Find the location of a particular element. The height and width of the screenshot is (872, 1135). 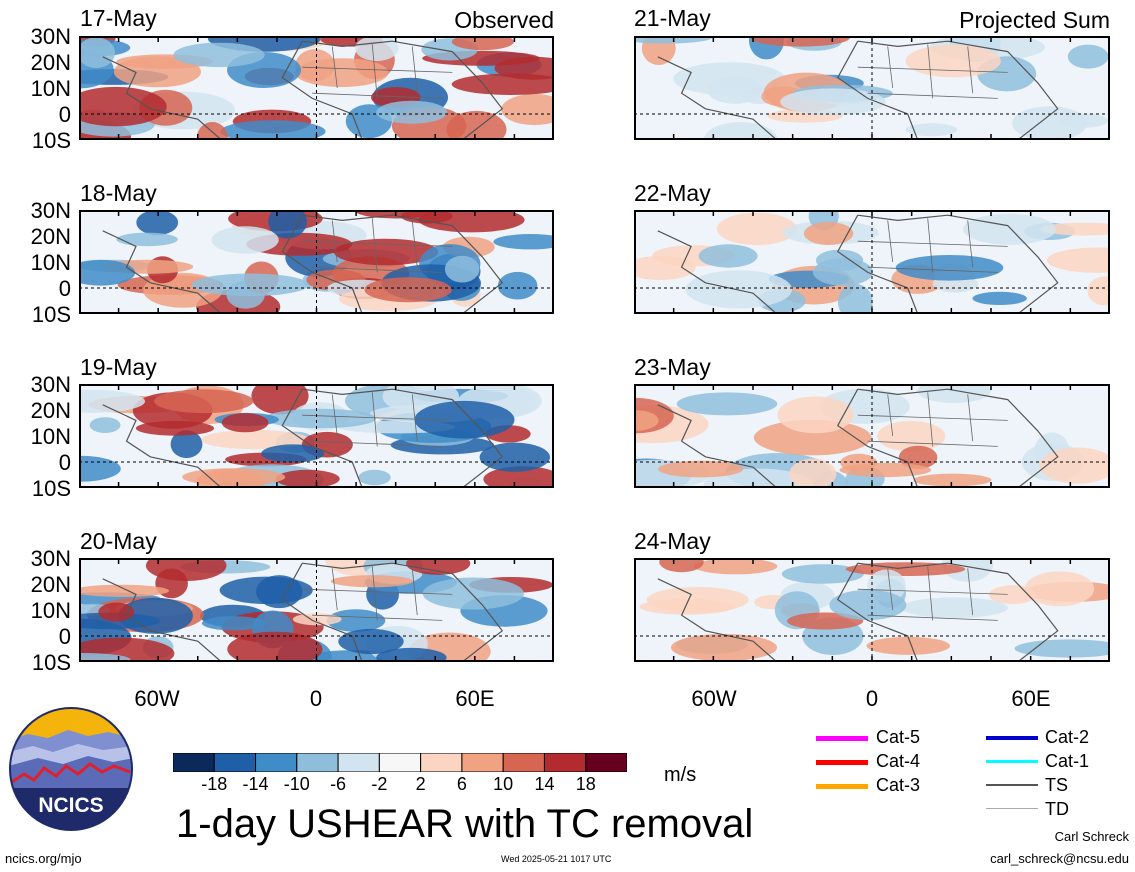

legend-swatch-td is located at coordinates (1012, 808).